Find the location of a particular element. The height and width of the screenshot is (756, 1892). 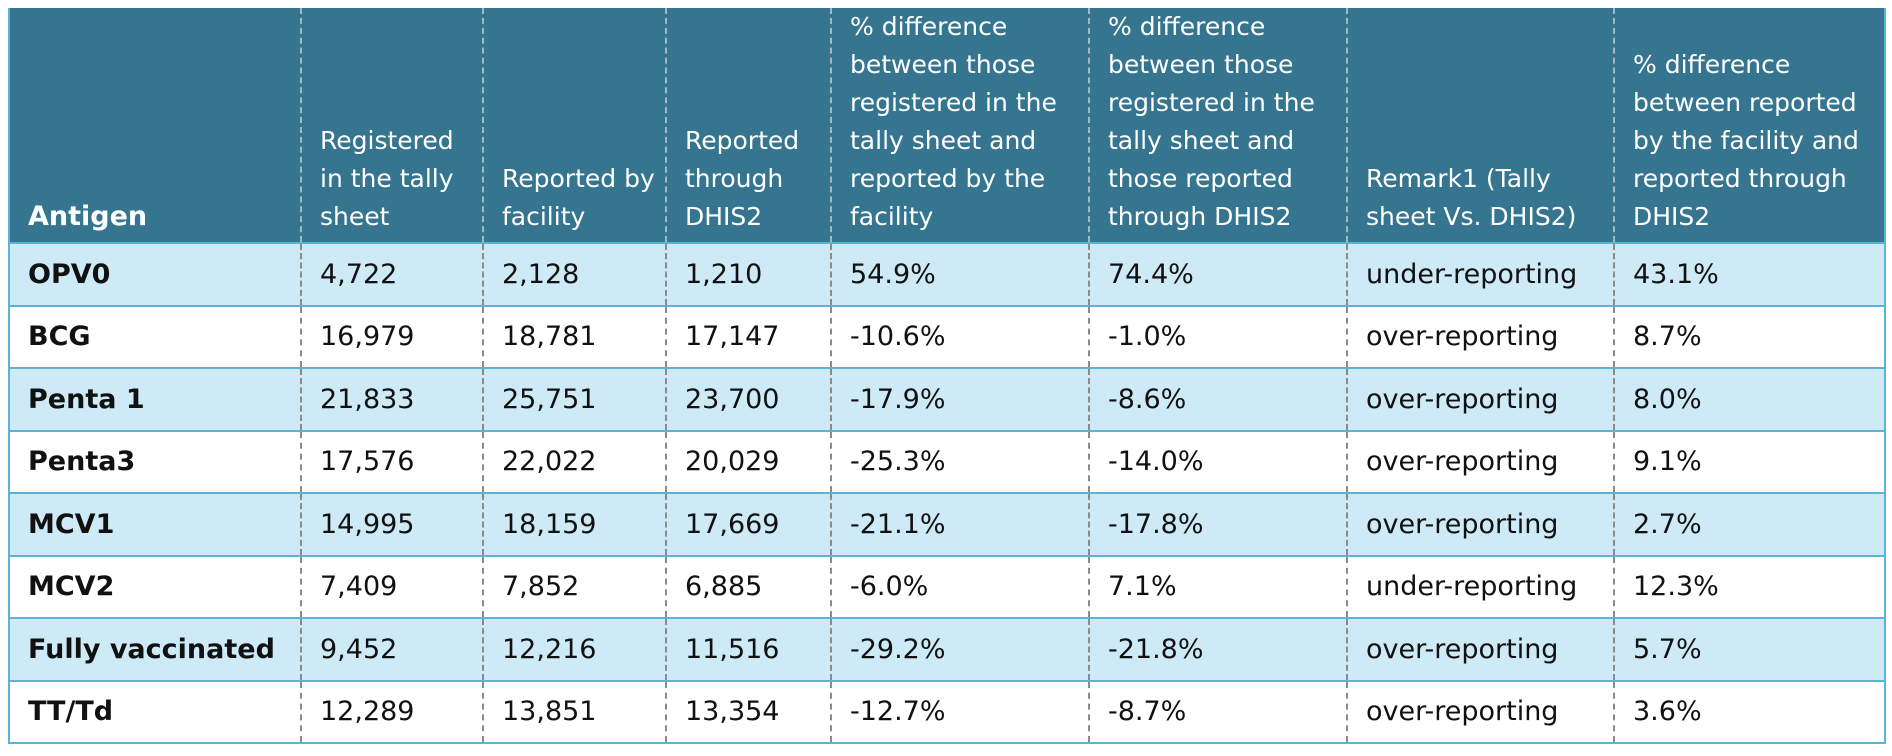

cell-reported-dhis2: 17,669 is located at coordinates (748, 525).